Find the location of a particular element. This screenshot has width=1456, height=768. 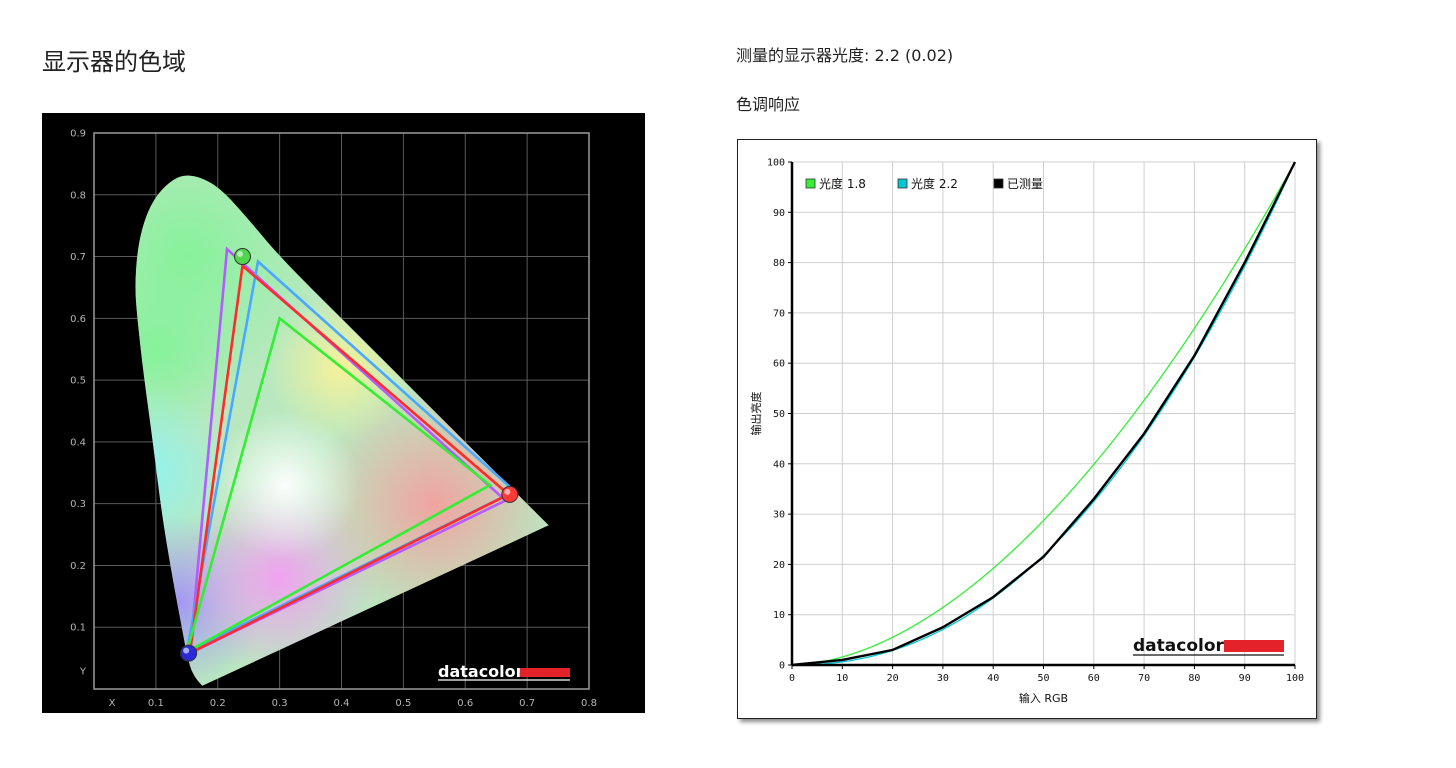

x-tick-label: 0.7 is located at coordinates (527, 703).